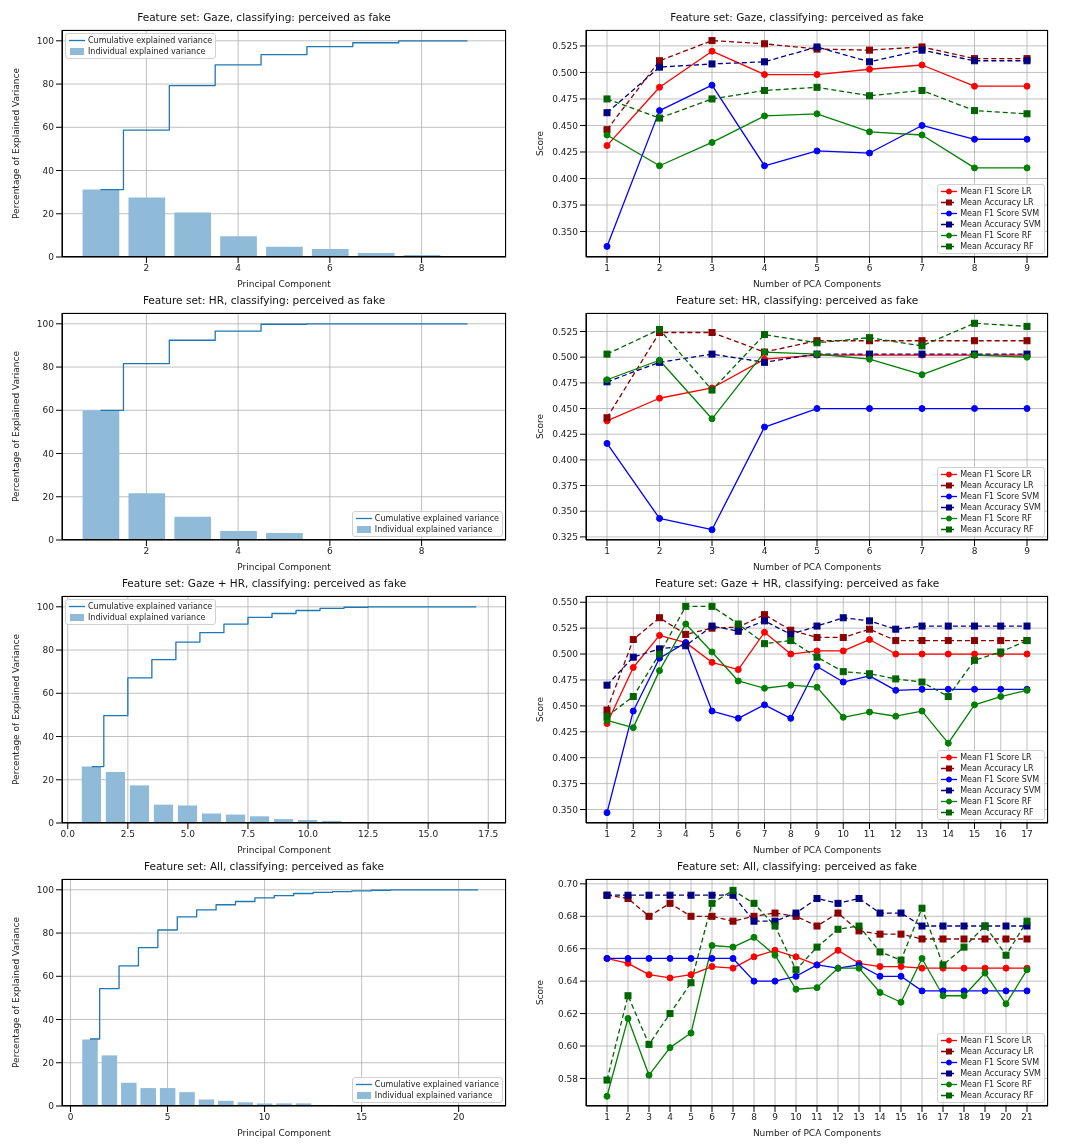 This screenshot has height=1148, width=1070. I want to click on x-axis-title: Principal Component, so click(284, 850).